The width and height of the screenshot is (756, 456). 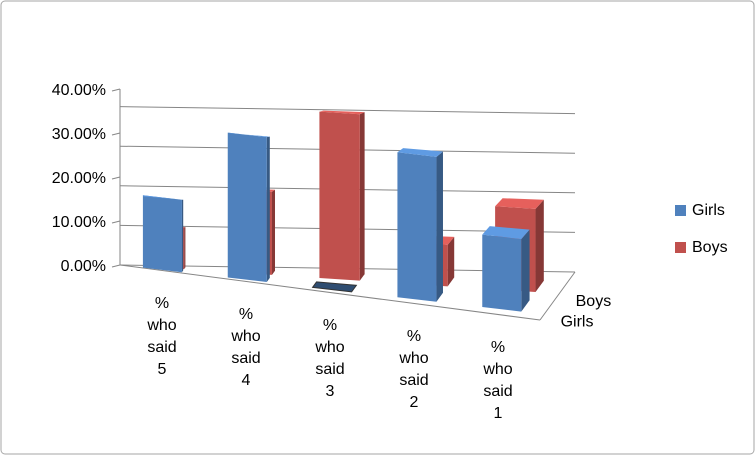 I want to click on x-tick-label: % who said 1, so click(x=498, y=380).